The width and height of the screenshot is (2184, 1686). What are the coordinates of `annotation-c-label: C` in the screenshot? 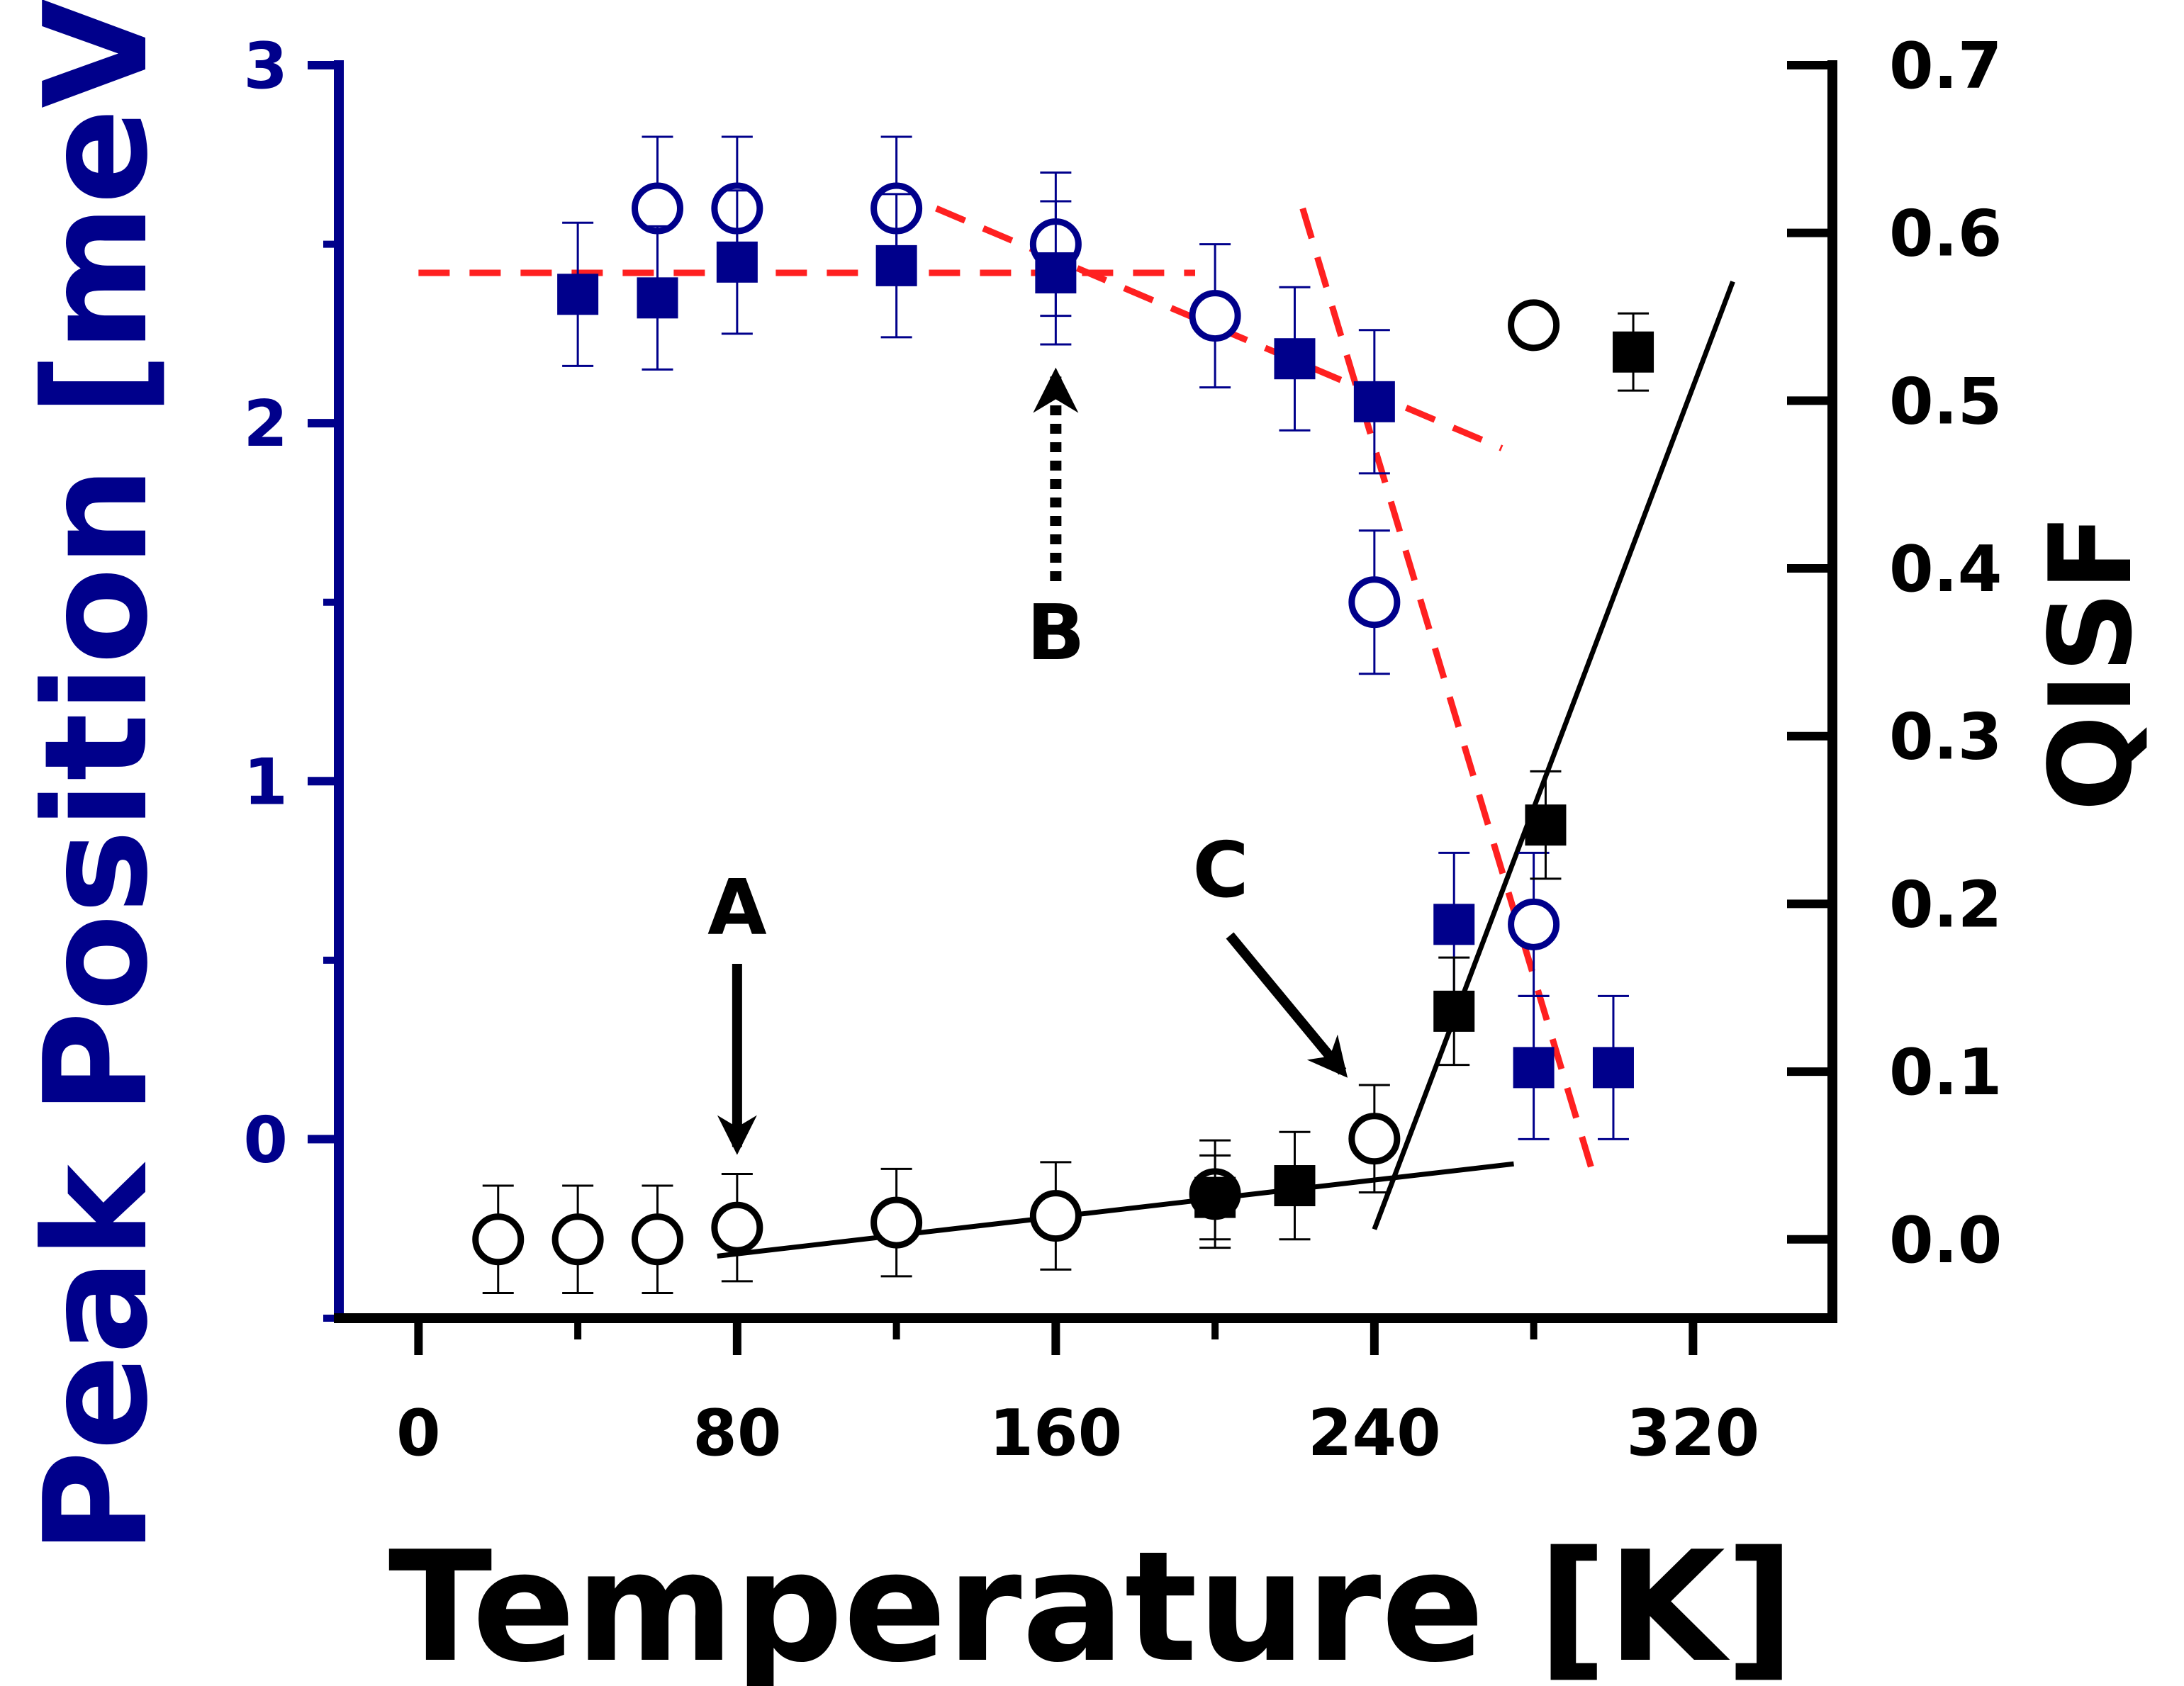 It's located at (1220, 870).